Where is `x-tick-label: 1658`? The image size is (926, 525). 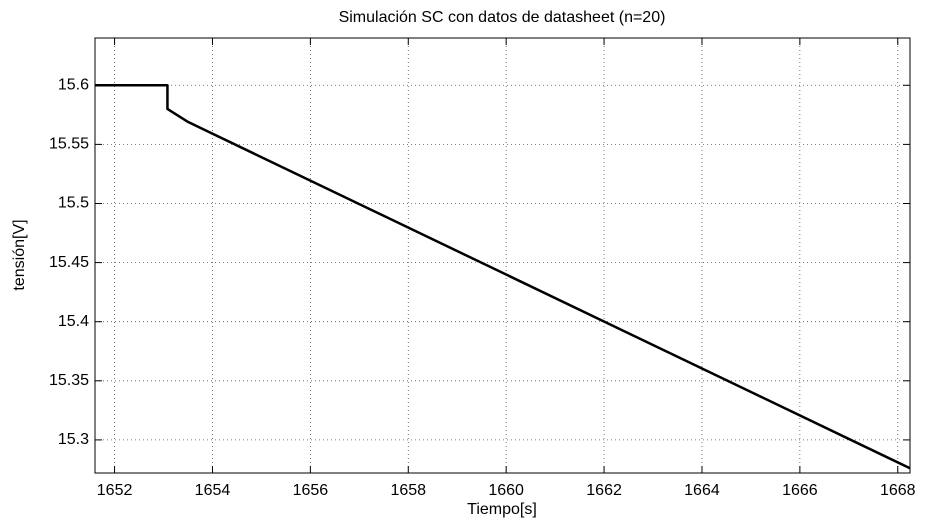 x-tick-label: 1658 is located at coordinates (408, 490).